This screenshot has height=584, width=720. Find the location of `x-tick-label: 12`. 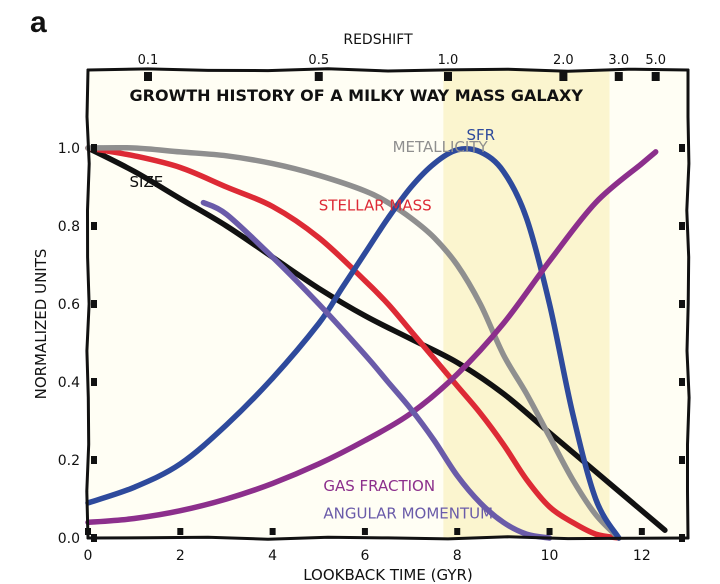

x-tick-label: 12 is located at coordinates (642, 556).